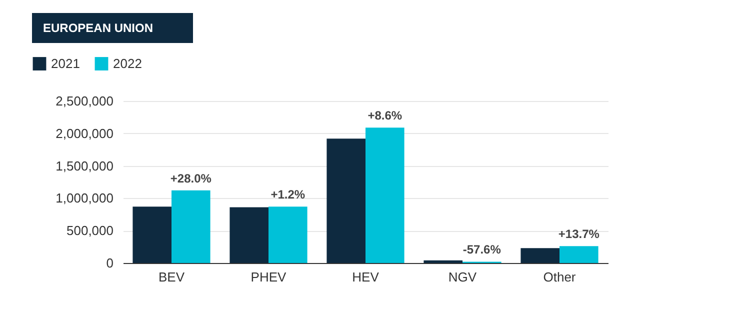 The image size is (750, 331). Describe the element at coordinates (462, 277) in the screenshot. I see `x-tick-label: NGV` at that location.